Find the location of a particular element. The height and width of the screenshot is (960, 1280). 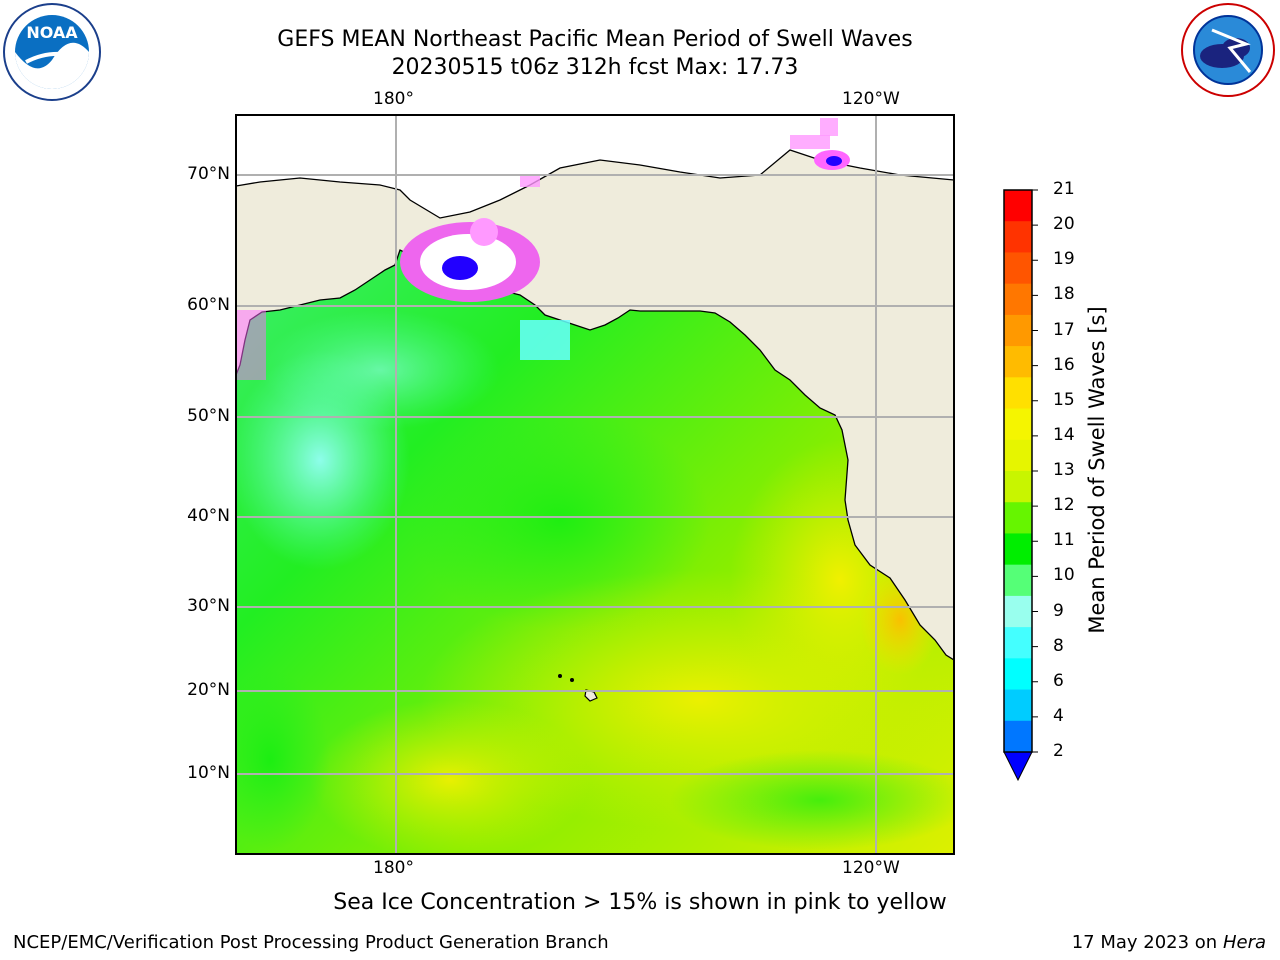

lat-label-20n: 20°N is located at coordinates (208, 690).